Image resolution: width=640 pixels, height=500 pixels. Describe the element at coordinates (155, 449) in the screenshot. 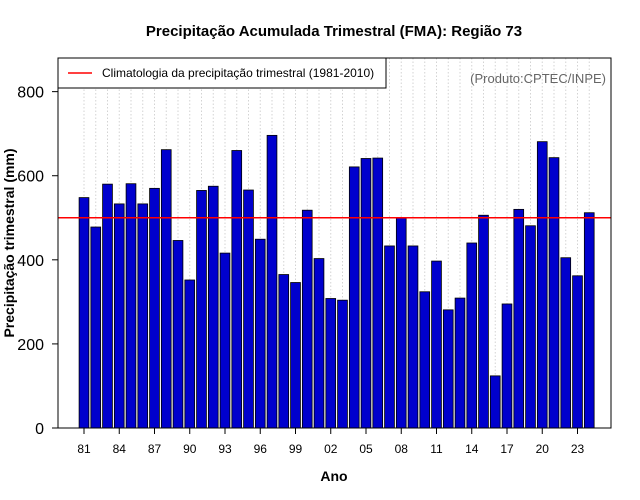

I see `x-tick-label: 87` at that location.